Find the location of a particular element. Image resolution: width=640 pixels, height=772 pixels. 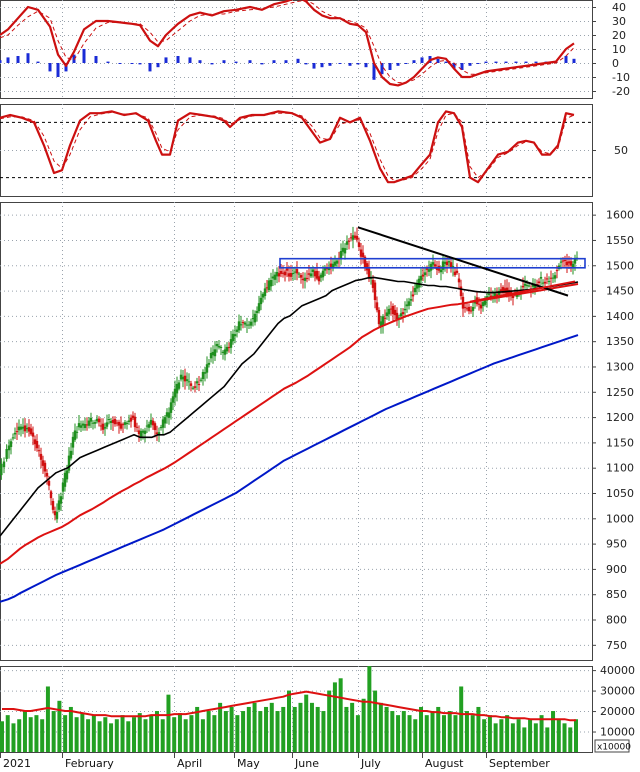

y-tick-label: 1100 is located at coordinates (620, 468).